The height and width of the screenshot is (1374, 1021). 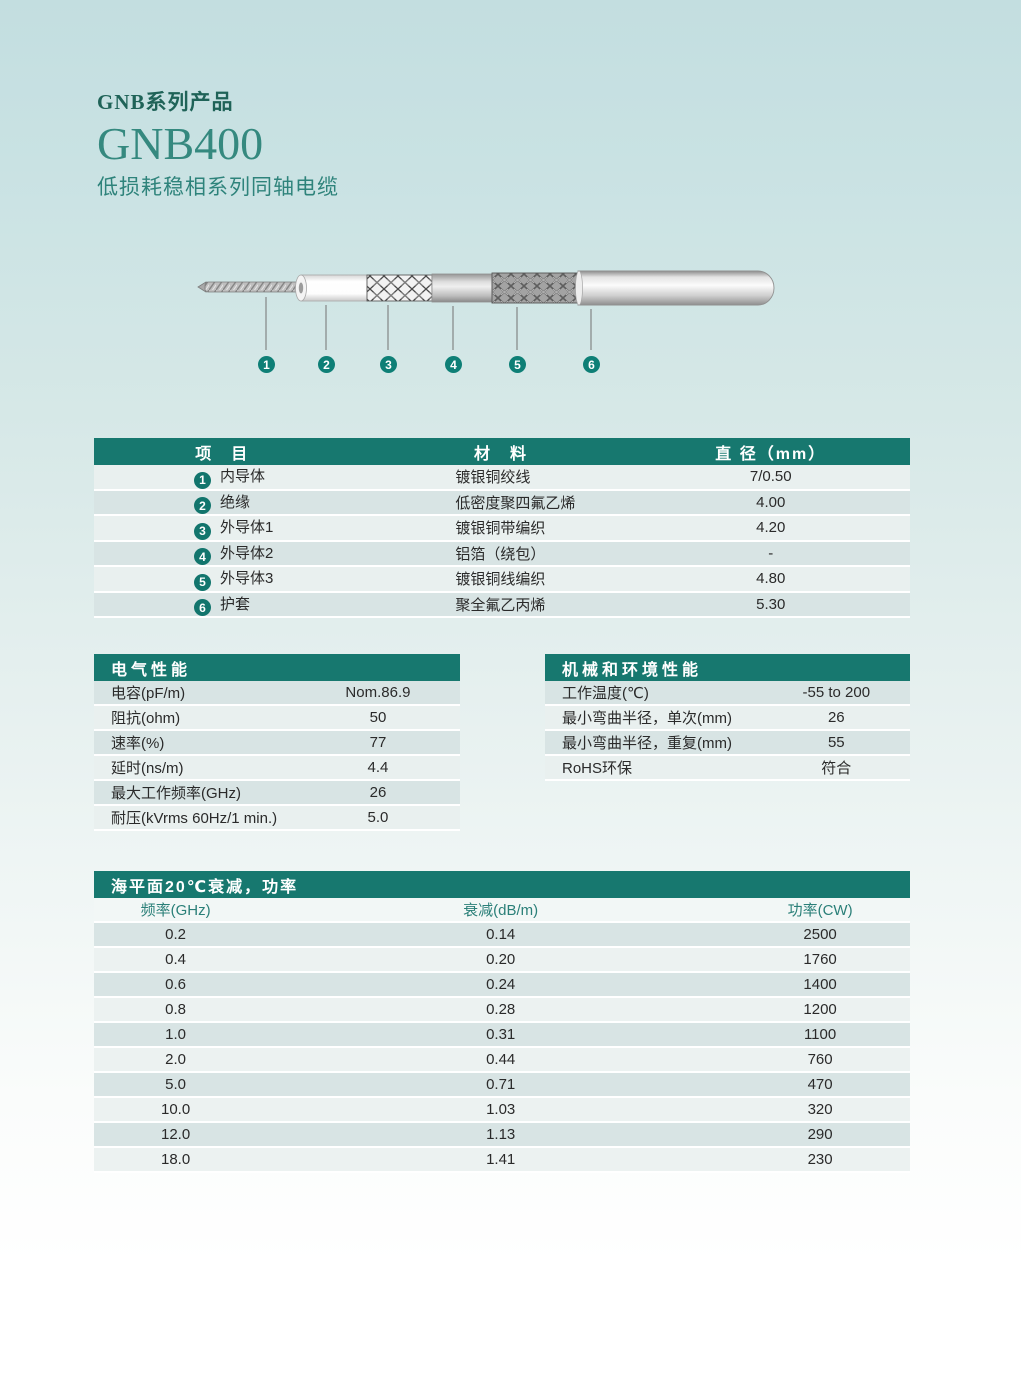 What do you see at coordinates (235, 502) in the screenshot?
I see `item-label: 绝缘` at bounding box center [235, 502].